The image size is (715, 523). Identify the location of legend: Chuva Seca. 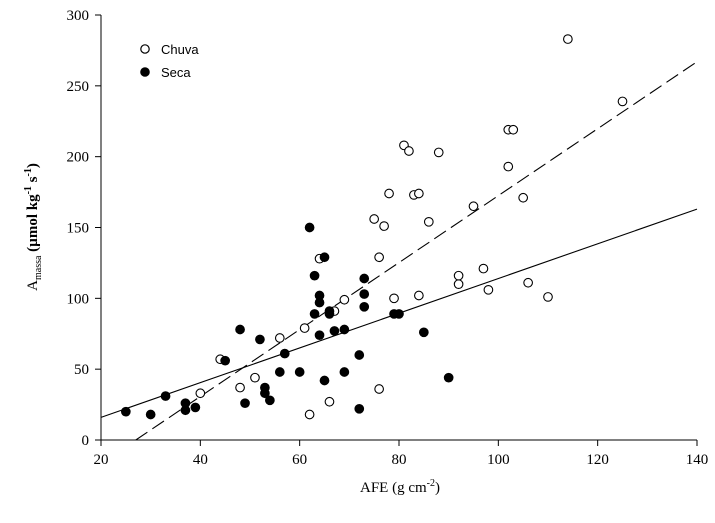
(169, 61).